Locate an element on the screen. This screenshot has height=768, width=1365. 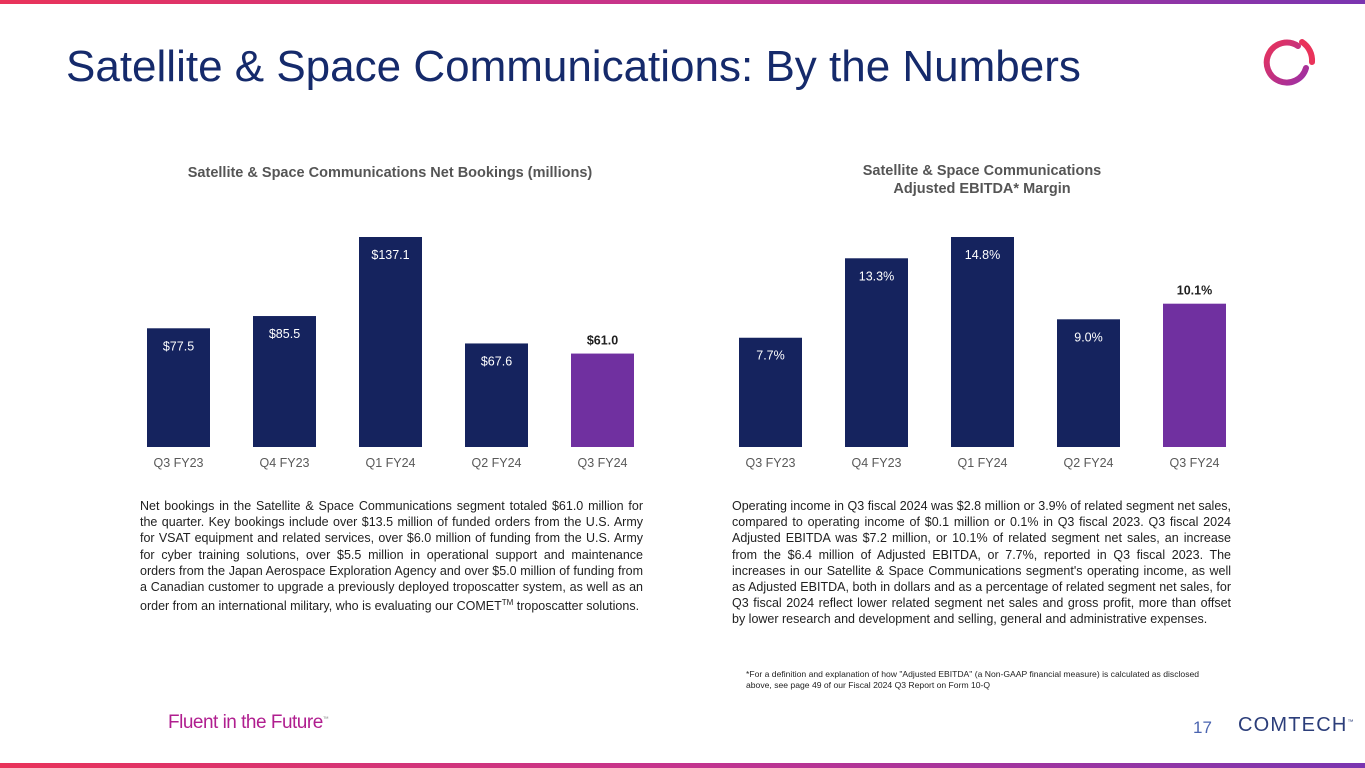
brand-logo: COMTECH™ is located at coordinates (1296, 725).